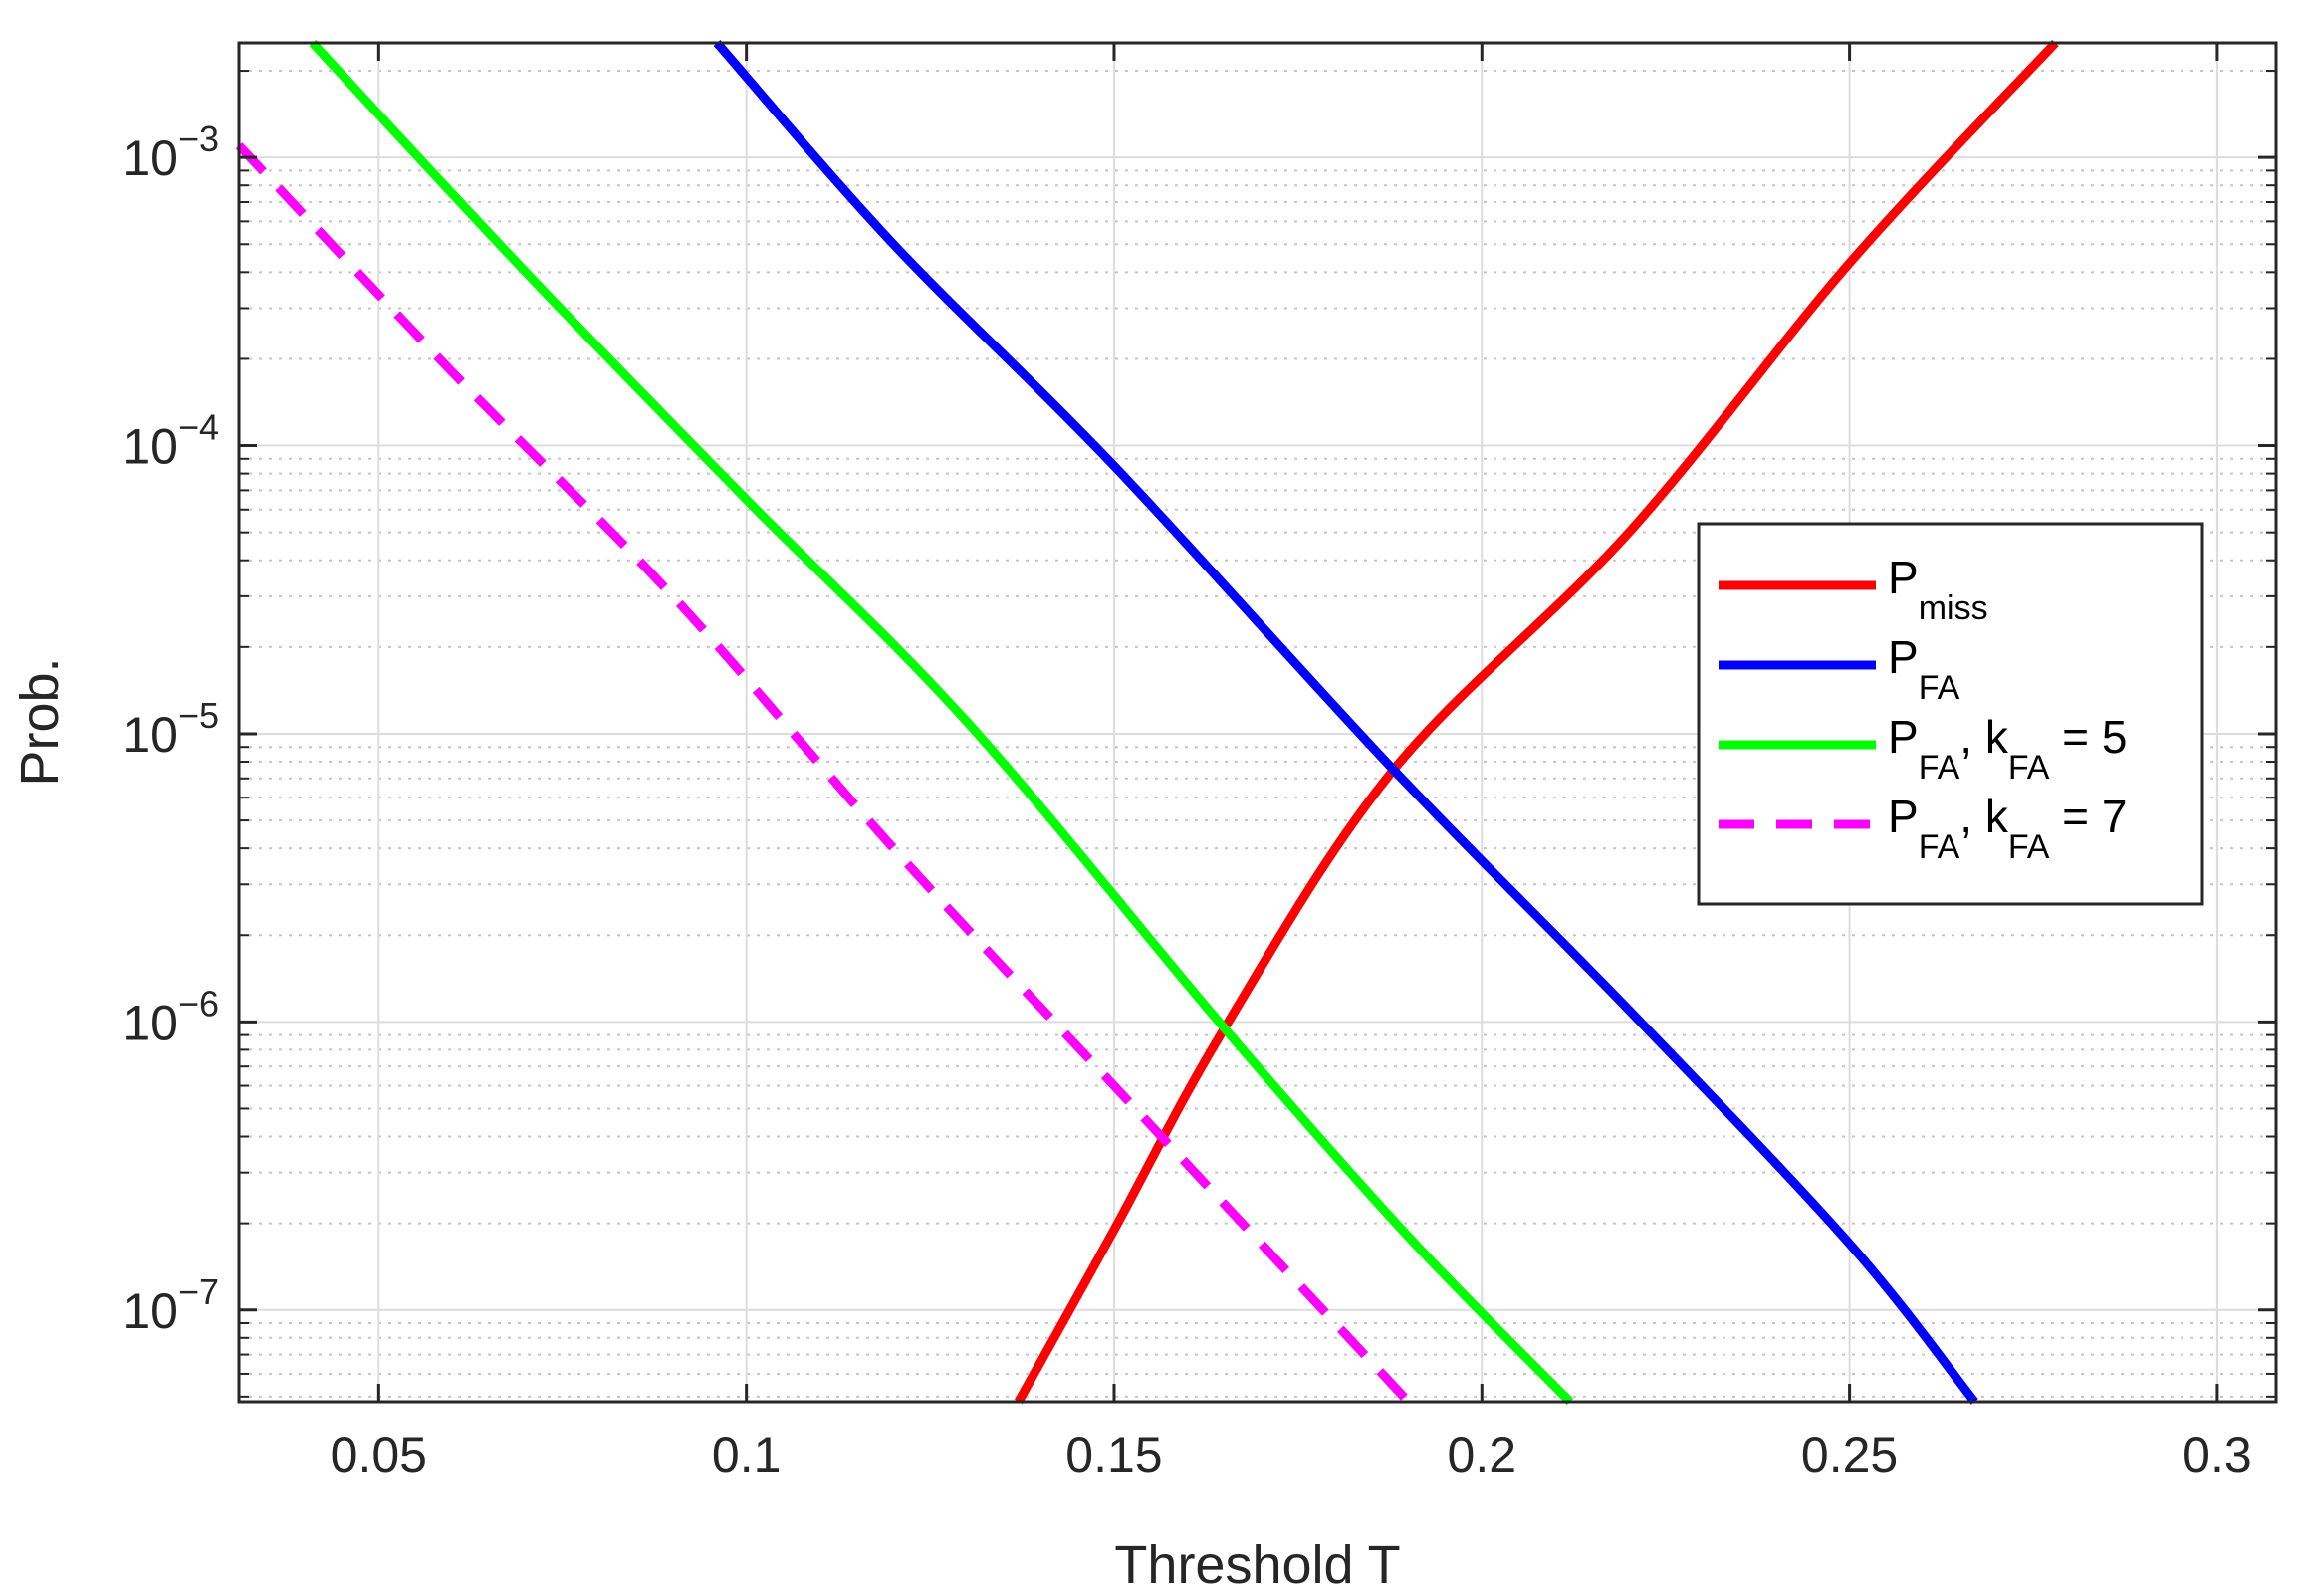 Image resolution: width=2298 pixels, height=1596 pixels. I want to click on legend-label-2: PFA, so click(1924, 669).